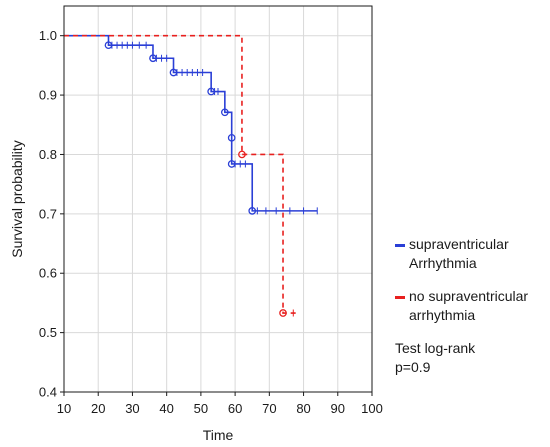  What do you see at coordinates (471, 358) in the screenshot?
I see `test-annotation: Test log-rank p=0.9` at bounding box center [471, 358].